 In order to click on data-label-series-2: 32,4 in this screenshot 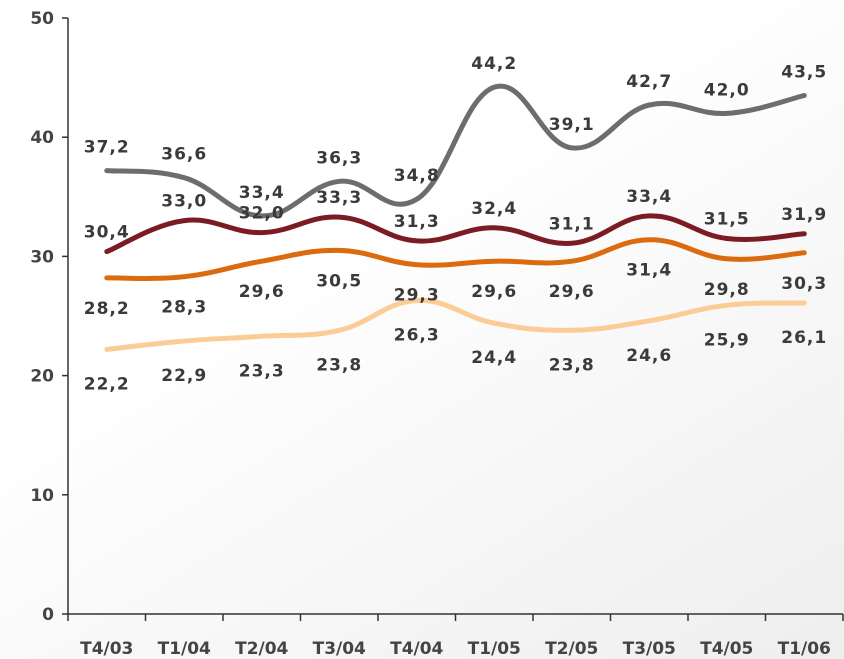, I will do `click(494, 209)`.